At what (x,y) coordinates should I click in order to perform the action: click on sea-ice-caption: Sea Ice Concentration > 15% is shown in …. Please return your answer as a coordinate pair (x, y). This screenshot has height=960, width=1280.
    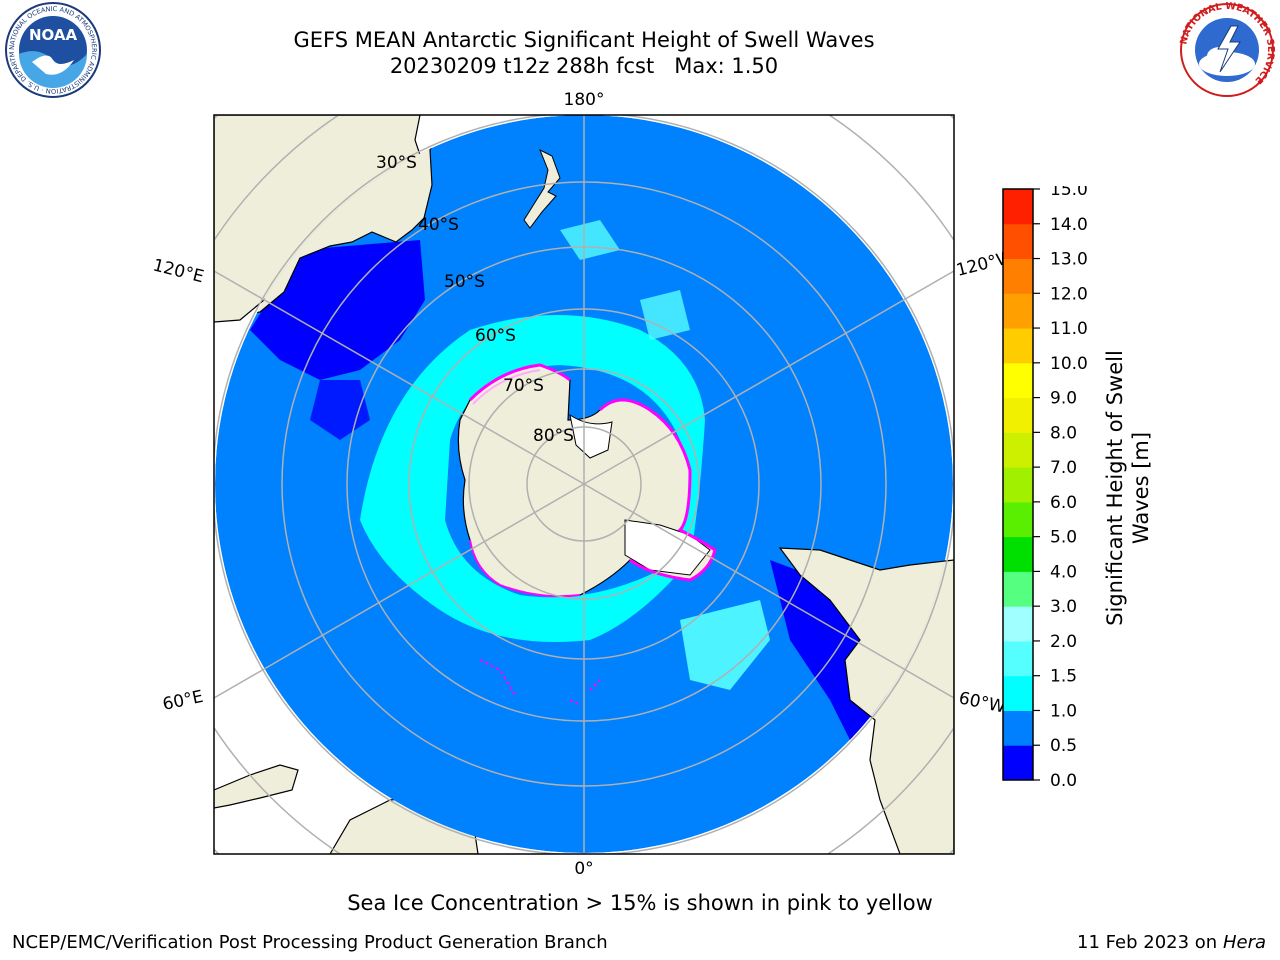
    Looking at the image, I should click on (640, 903).